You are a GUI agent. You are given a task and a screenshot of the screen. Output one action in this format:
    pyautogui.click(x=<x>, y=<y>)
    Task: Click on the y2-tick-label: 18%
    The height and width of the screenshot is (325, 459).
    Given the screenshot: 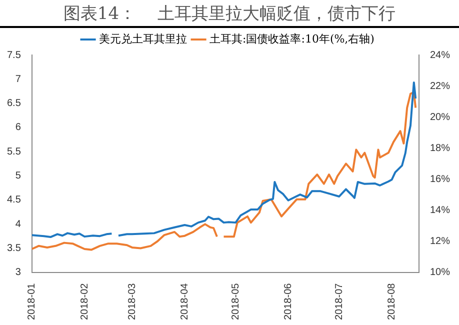 What is the action you would take?
    pyautogui.click(x=440, y=148)
    